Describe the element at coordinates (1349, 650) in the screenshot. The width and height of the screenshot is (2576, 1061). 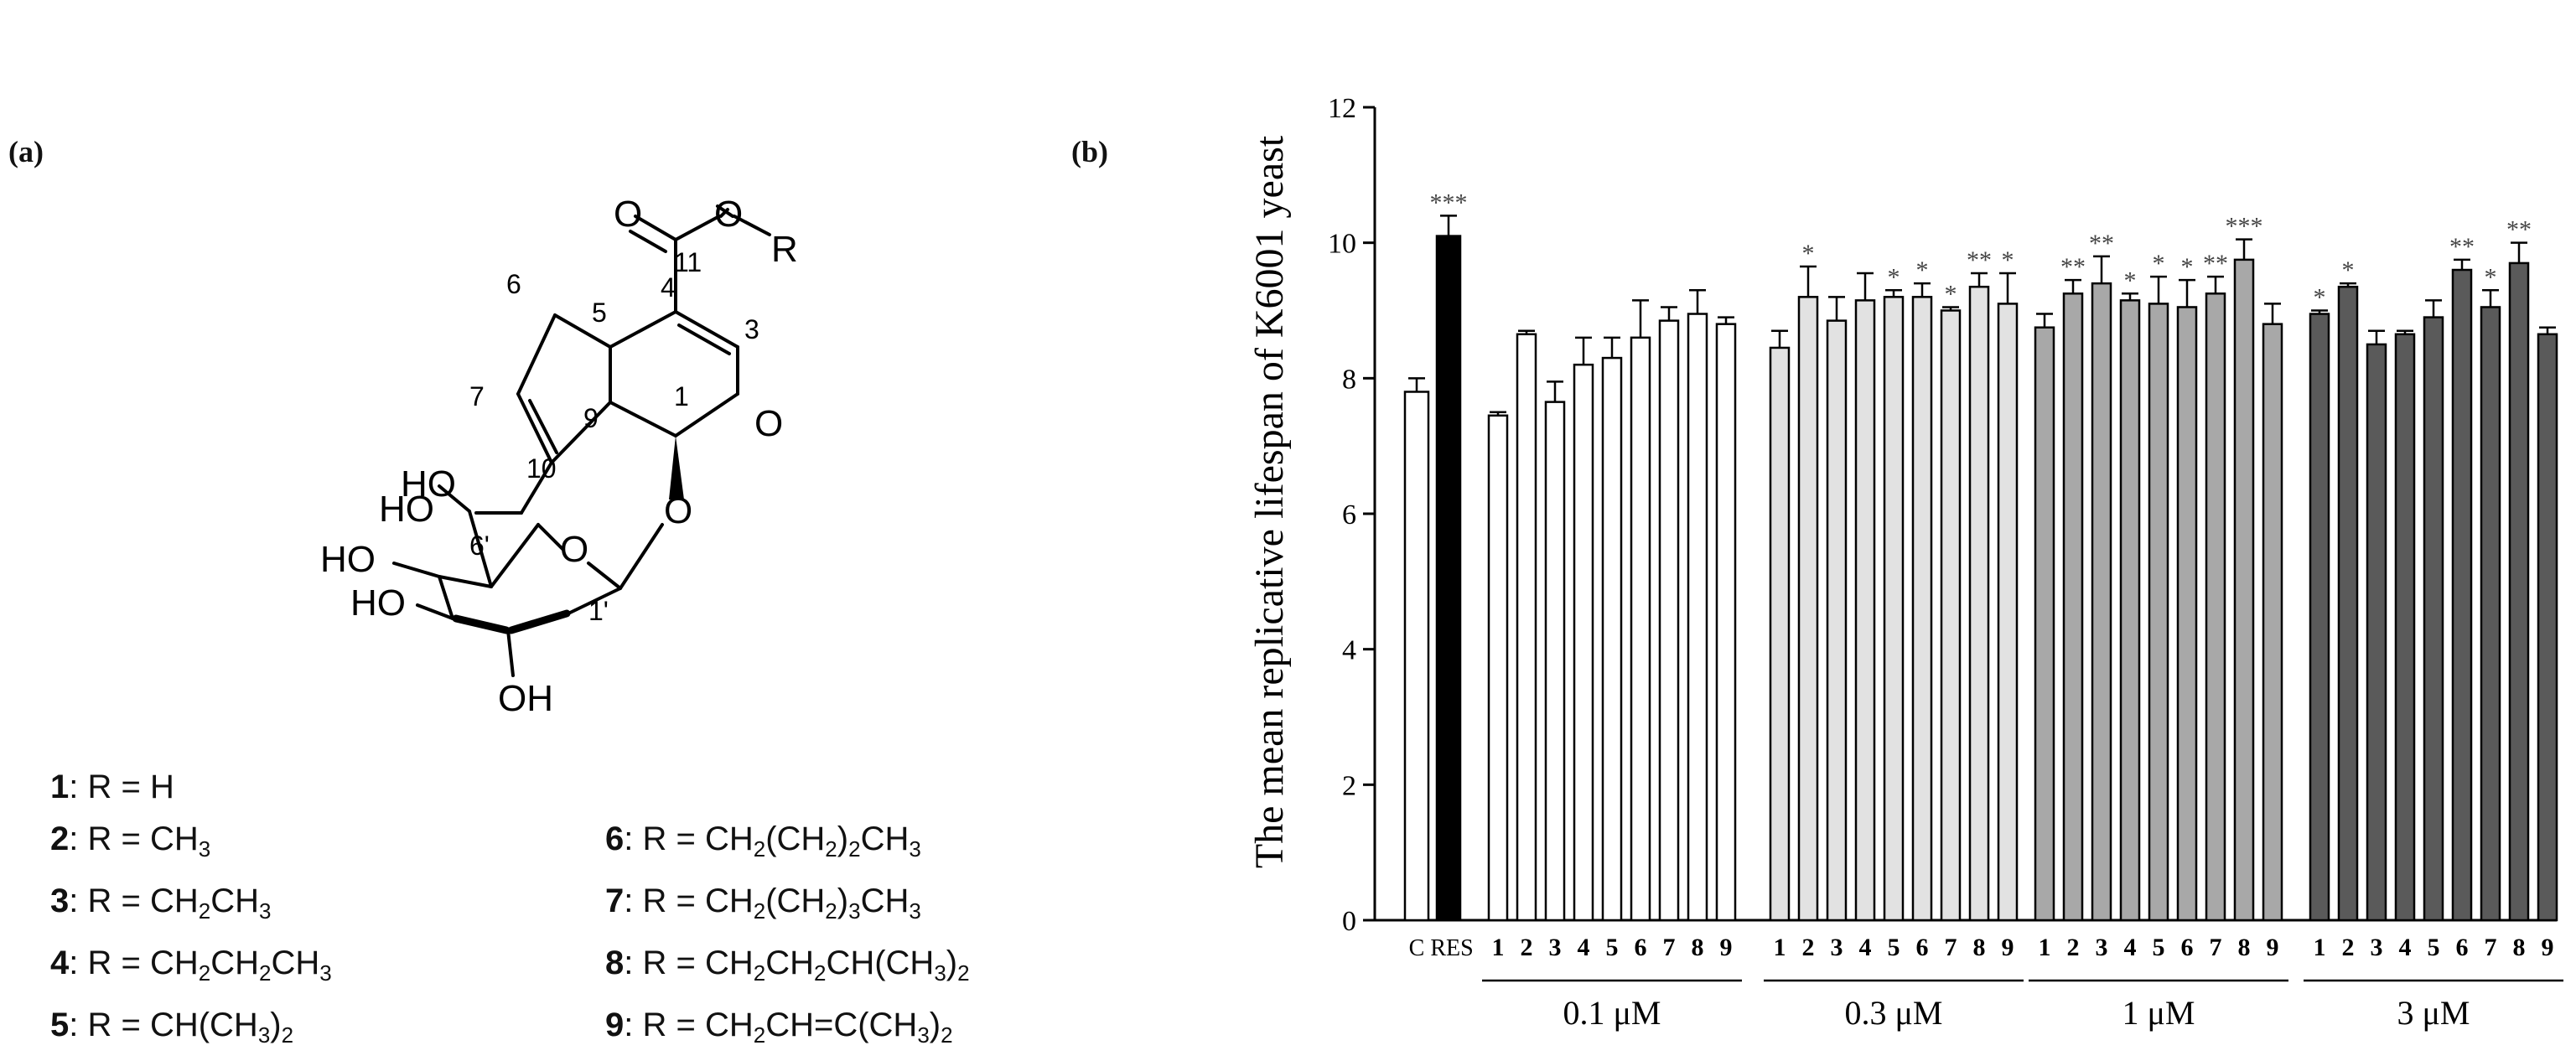
I see `y-tick-label: 4` at that location.